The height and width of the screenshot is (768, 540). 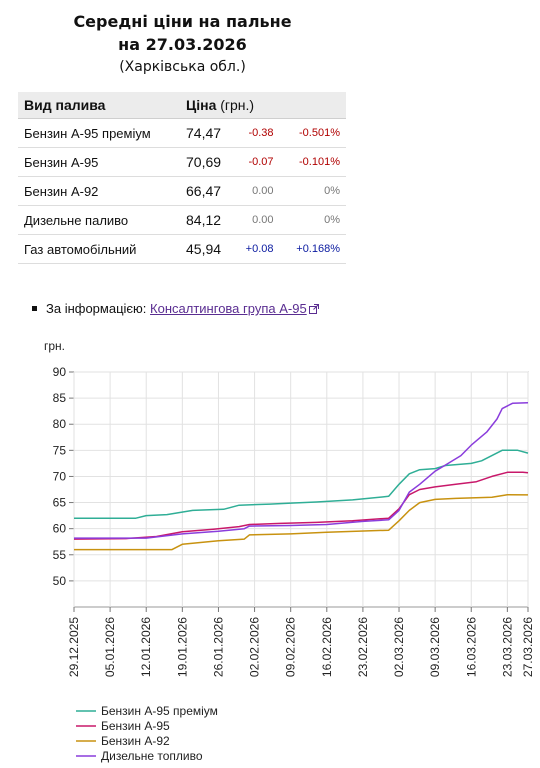 What do you see at coordinates (182, 647) in the screenshot?
I see `x-tick-label: 19.01.2026` at bounding box center [182, 647].